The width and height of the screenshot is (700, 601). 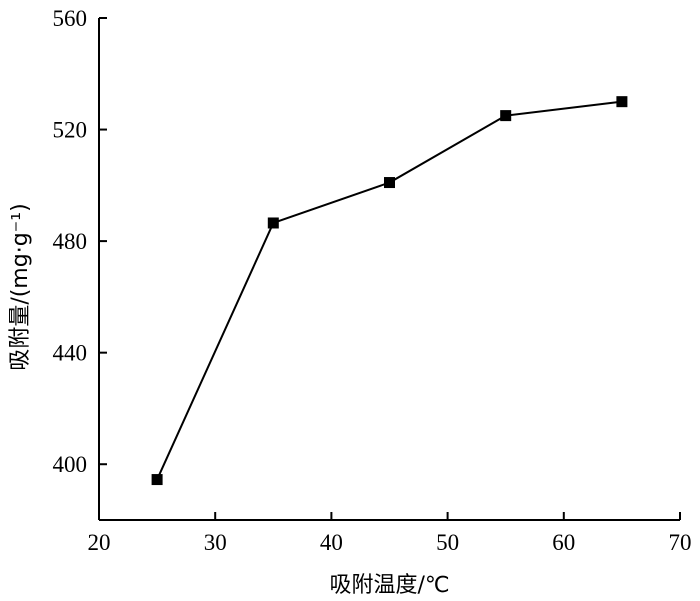 I want to click on y-tick-label: 480, so click(x=70, y=241).